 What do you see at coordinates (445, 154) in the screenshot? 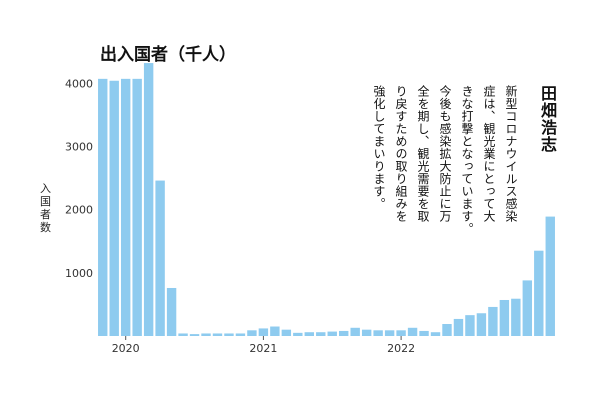
I see `quote-line: 今後も感染拡大防止に万` at bounding box center [445, 154].